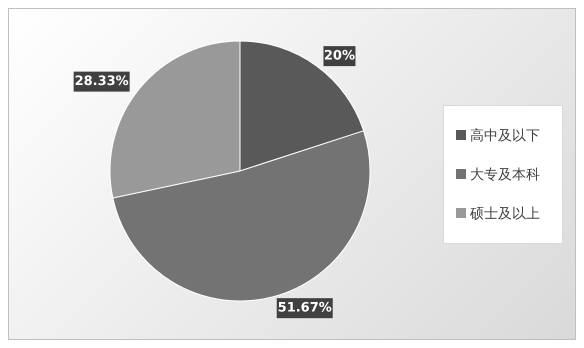  I want to click on legend-label: 大专及本科, so click(505, 174).